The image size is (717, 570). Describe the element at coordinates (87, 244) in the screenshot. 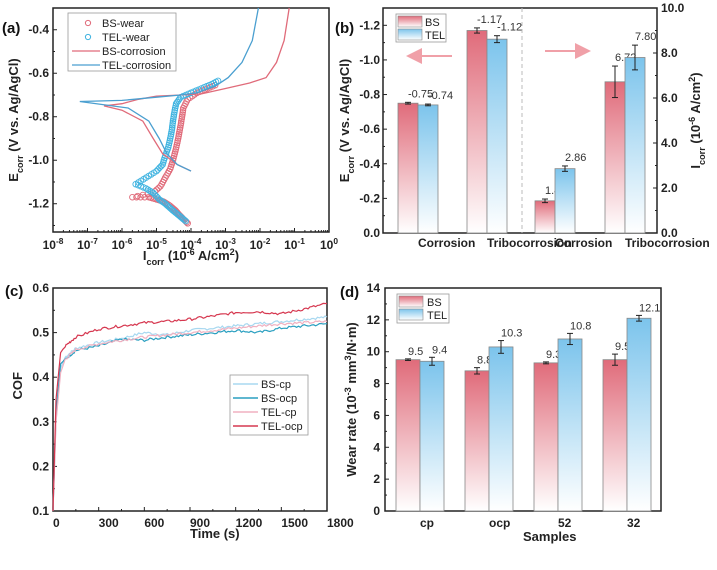

I see `x-tick-label: 10-7​` at that location.